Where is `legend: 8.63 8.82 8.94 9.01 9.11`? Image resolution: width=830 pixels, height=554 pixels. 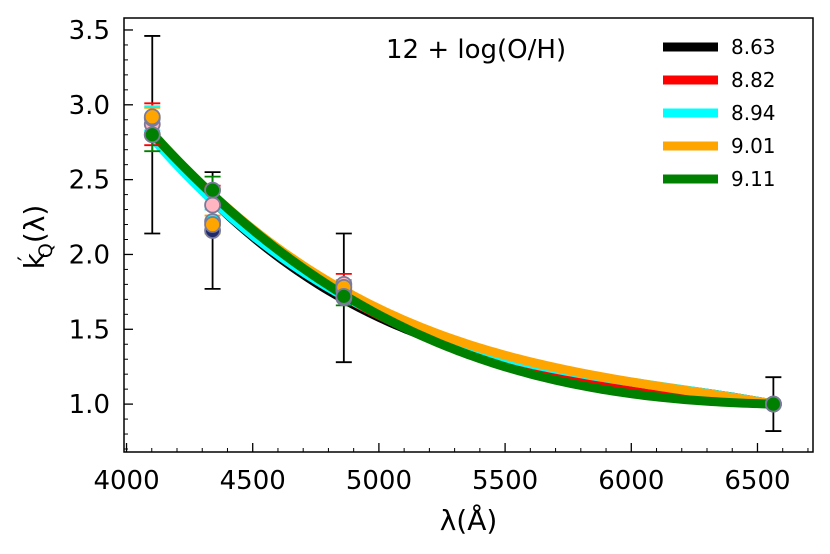 legend: 8.63 8.82 8.94 9.01 9.11 is located at coordinates (719, 113).